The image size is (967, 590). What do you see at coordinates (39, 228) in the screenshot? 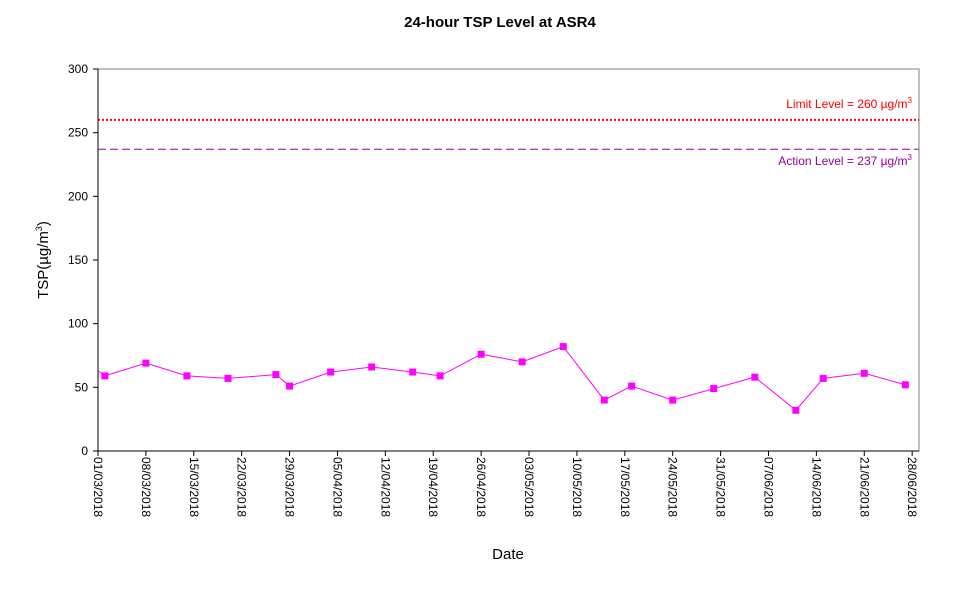
I see `y-axis-label-sup: 3` at bounding box center [39, 228].